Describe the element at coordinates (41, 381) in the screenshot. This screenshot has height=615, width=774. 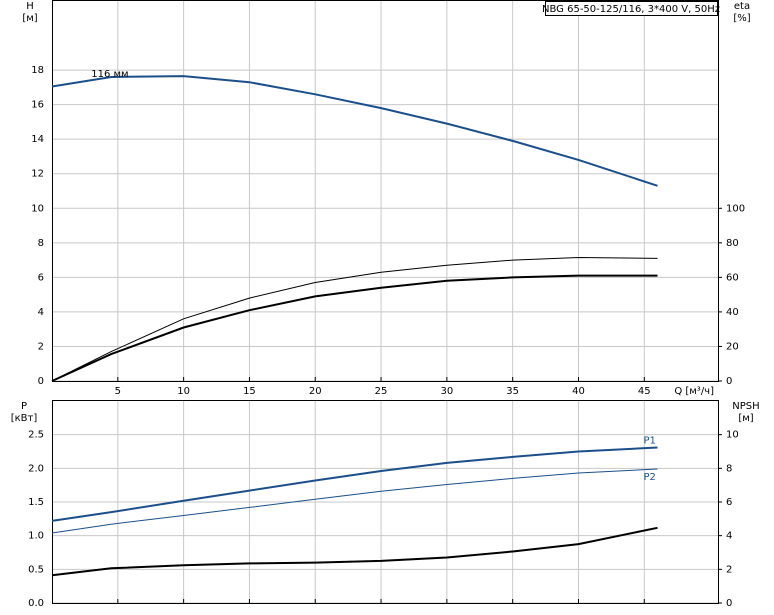
I see `y-tick-label: 0` at that location.